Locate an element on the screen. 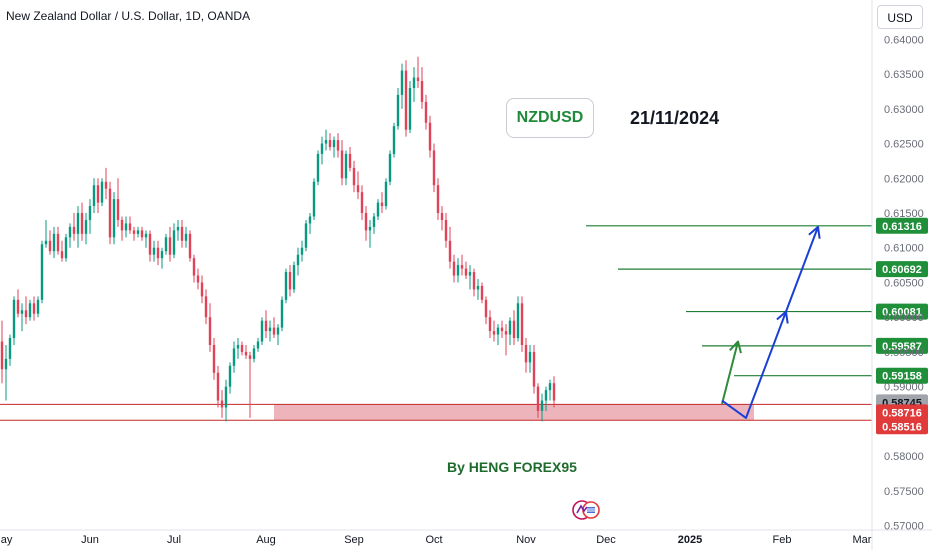  time-tick-label: Oct is located at coordinates (433, 540).